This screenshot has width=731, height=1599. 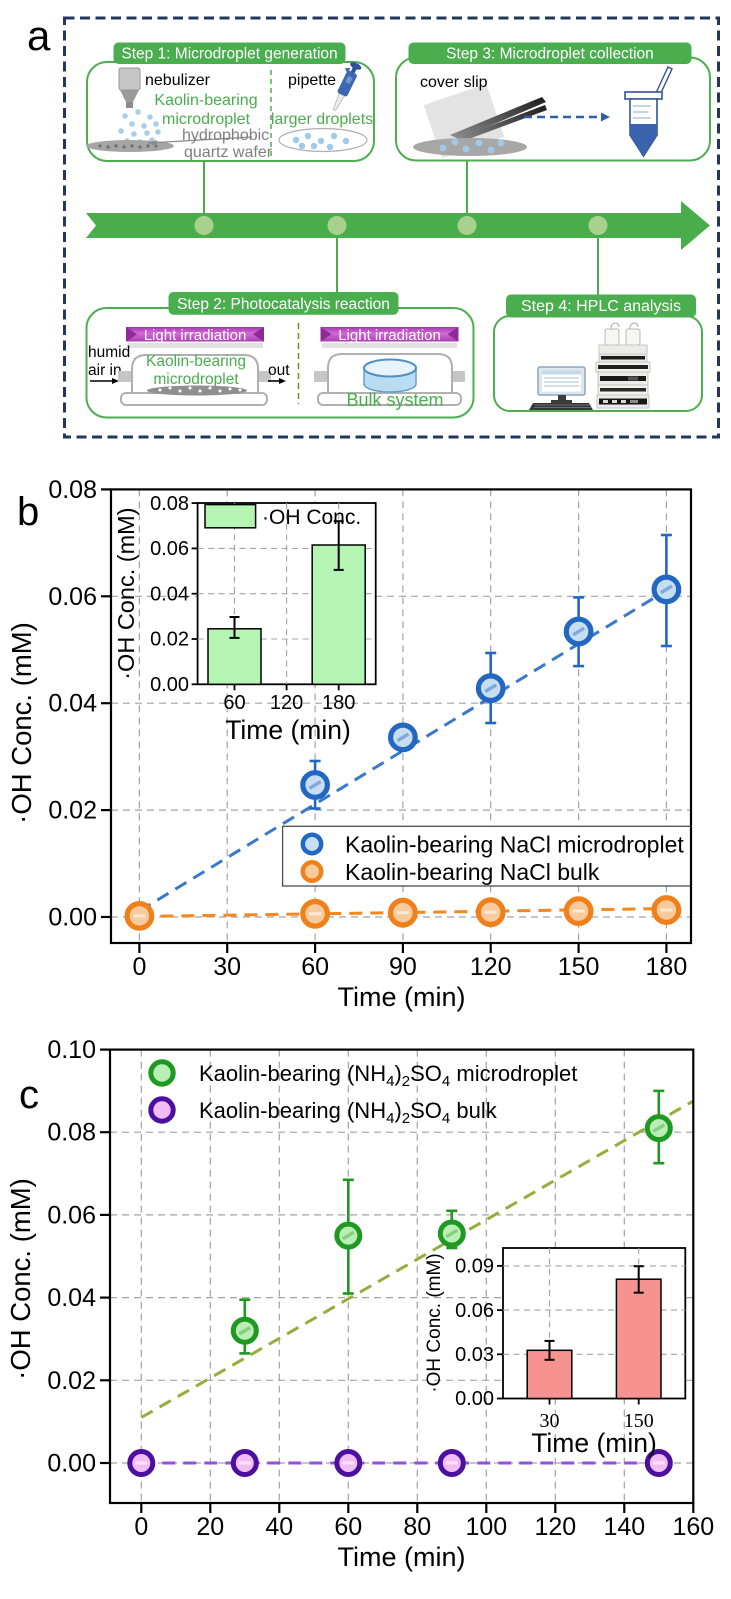 What do you see at coordinates (312, 80) in the screenshot?
I see `svg-text: pipette` at bounding box center [312, 80].